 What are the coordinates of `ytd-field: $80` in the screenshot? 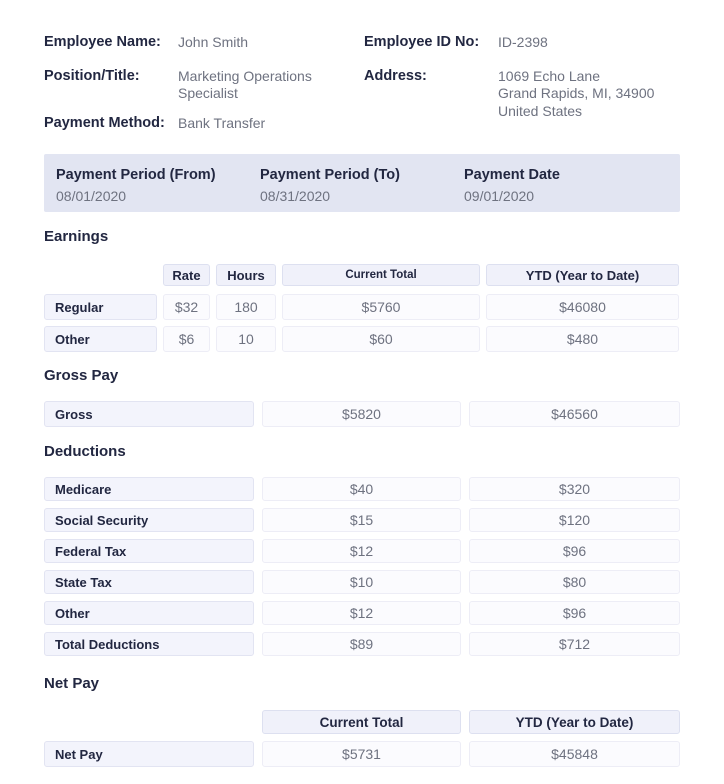 It's located at (574, 582).